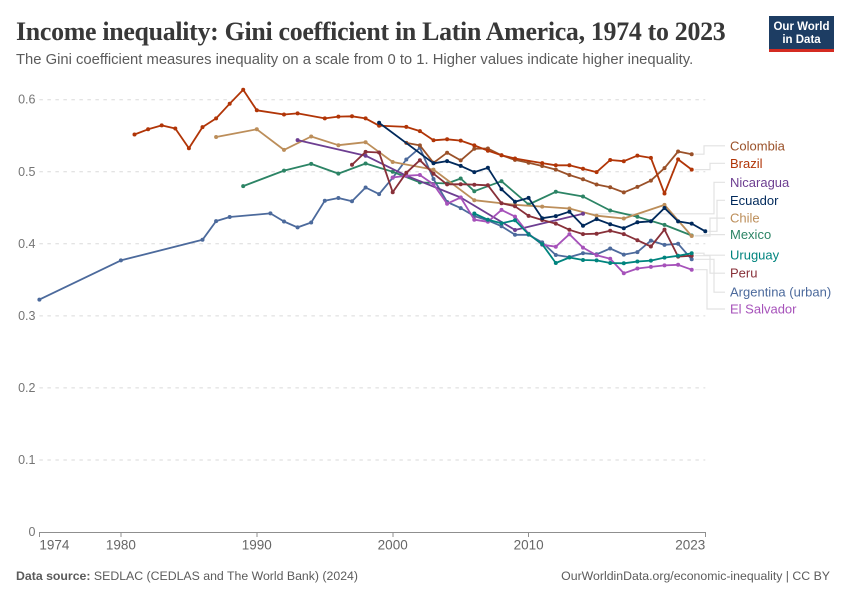  What do you see at coordinates (780, 292) in the screenshot?
I see `svg-text: Argentina (urban)` at bounding box center [780, 292].